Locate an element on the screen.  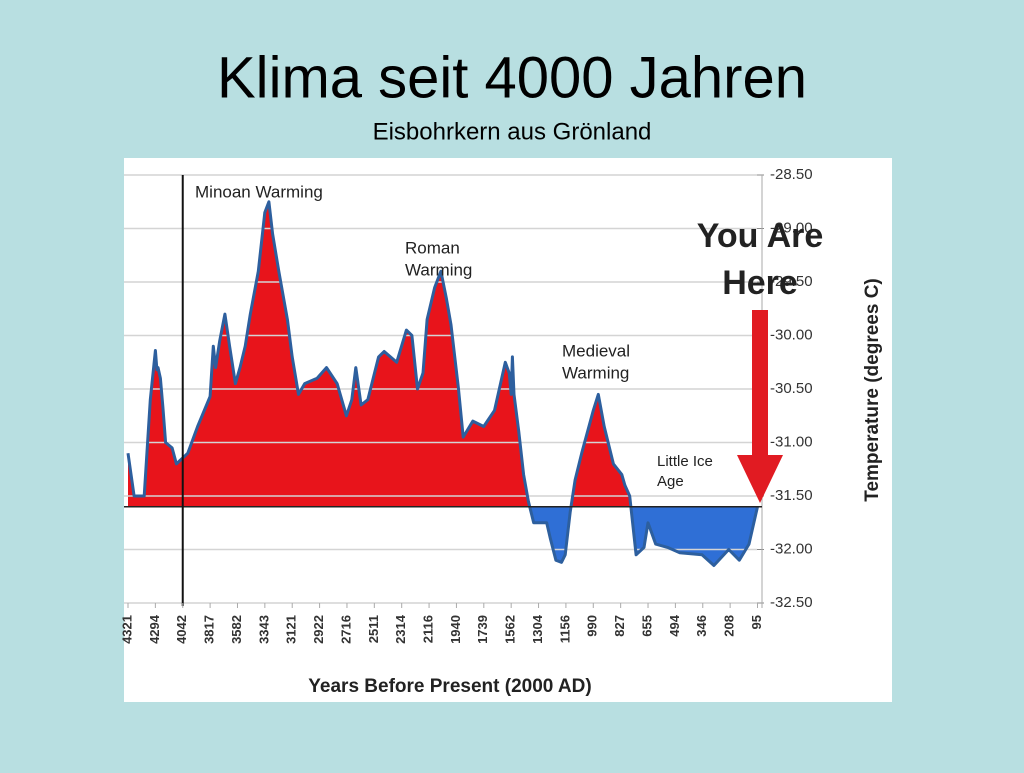
y-tick-label: -29.50 is located at coordinates (791, 281).